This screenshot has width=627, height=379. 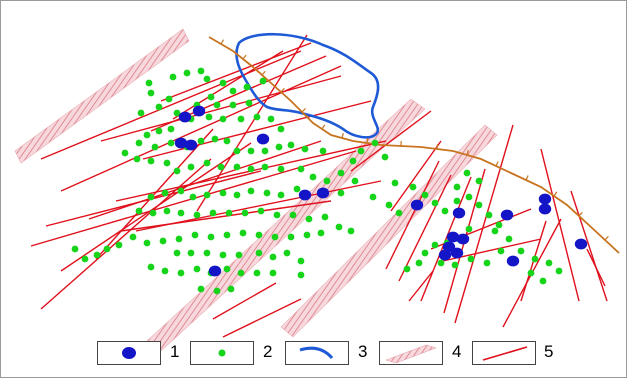 What do you see at coordinates (129, 353) in the screenshot?
I see `large-deposit-legend-symbol` at bounding box center [129, 353].